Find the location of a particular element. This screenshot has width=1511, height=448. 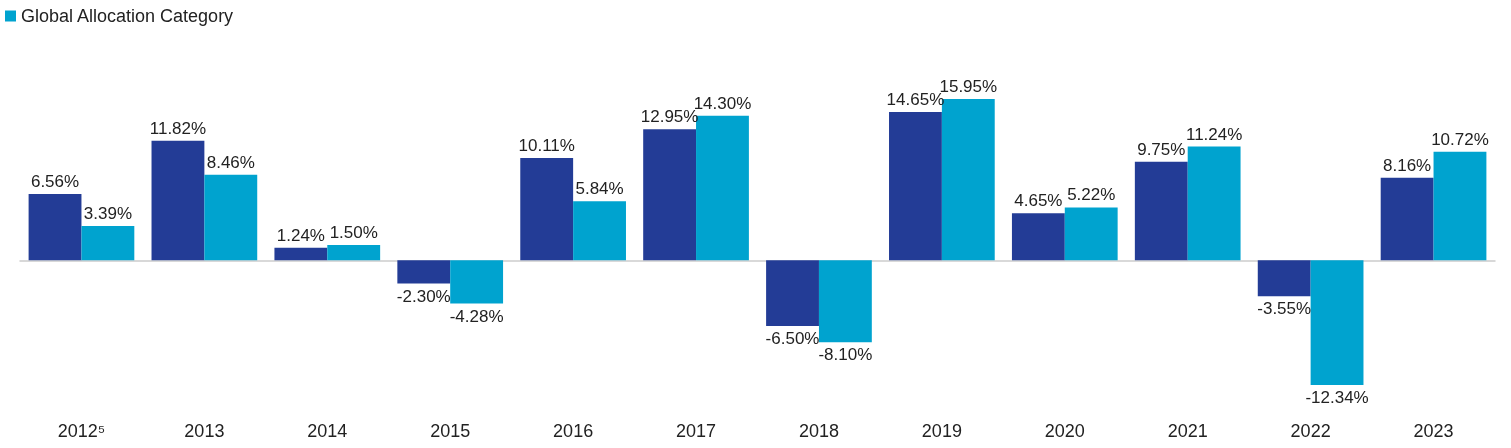

data-label: 8.46% is located at coordinates (230, 162).